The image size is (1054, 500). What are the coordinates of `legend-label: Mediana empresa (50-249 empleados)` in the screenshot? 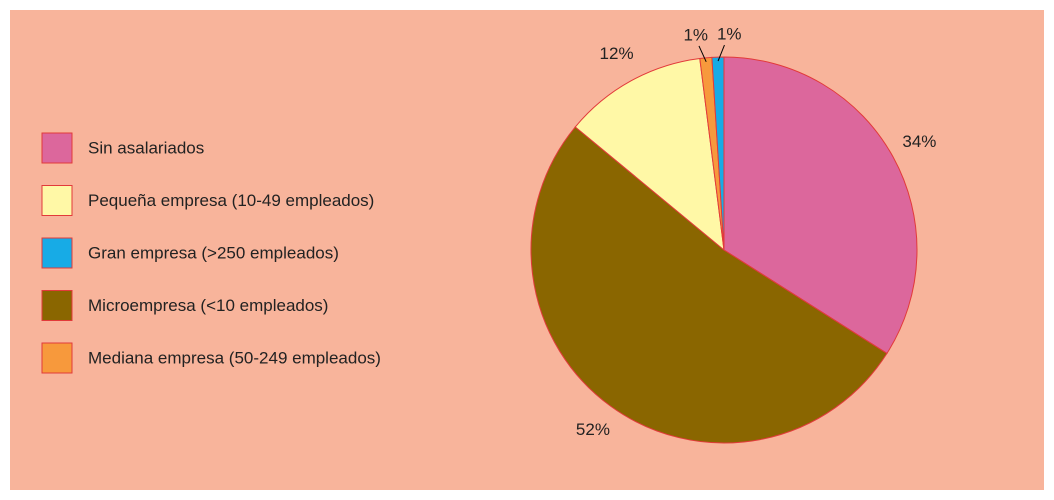 It's located at (234, 357).